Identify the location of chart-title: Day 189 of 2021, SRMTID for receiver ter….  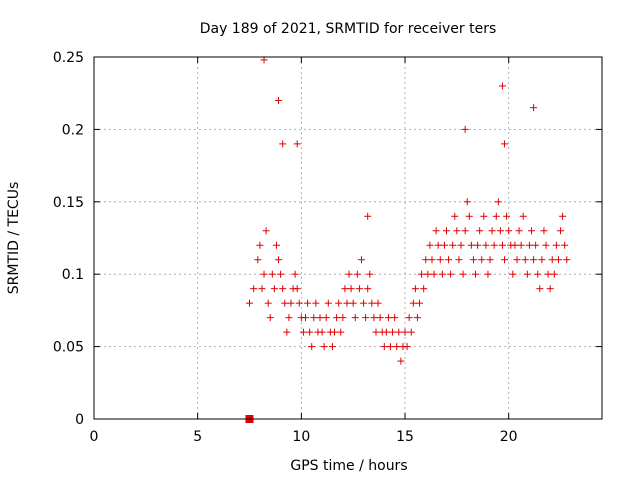
(348, 29).